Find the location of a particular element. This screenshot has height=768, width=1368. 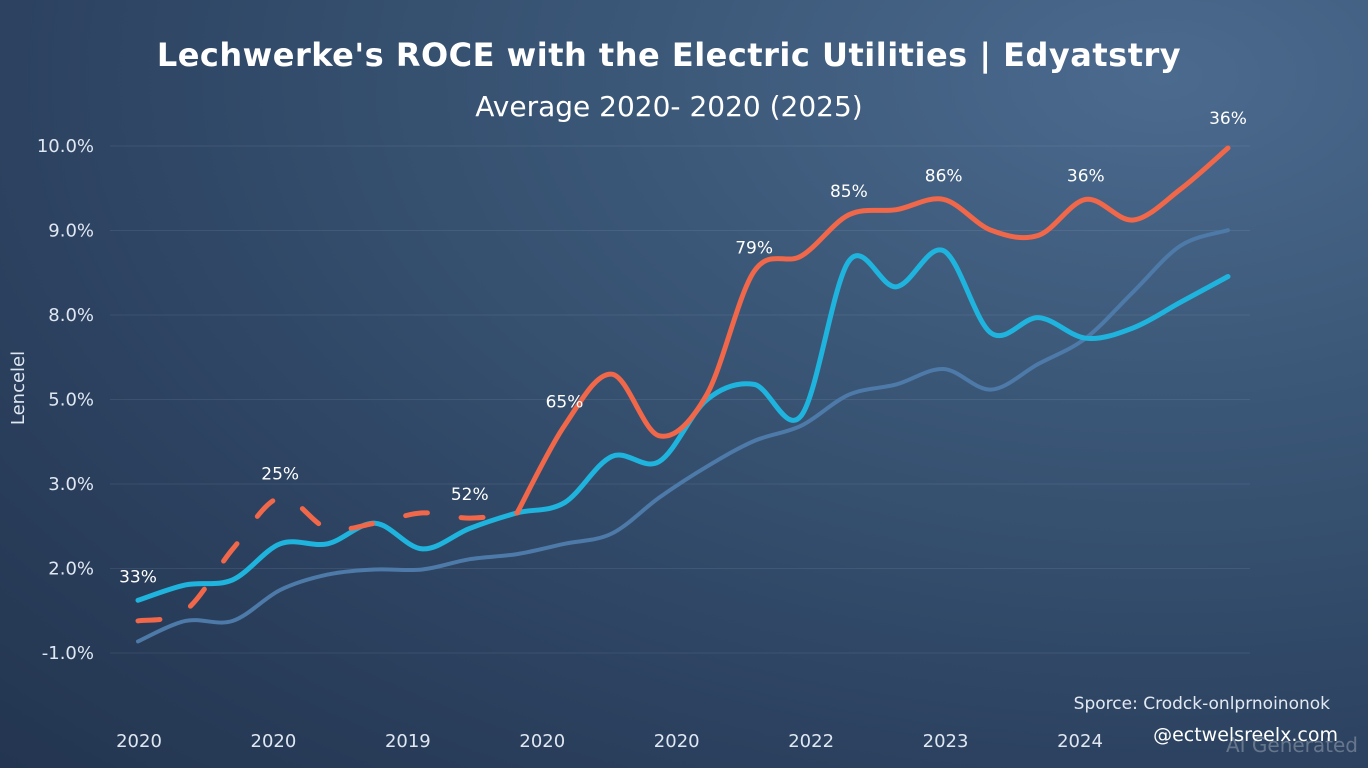

data-label: 85% is located at coordinates (849, 192).